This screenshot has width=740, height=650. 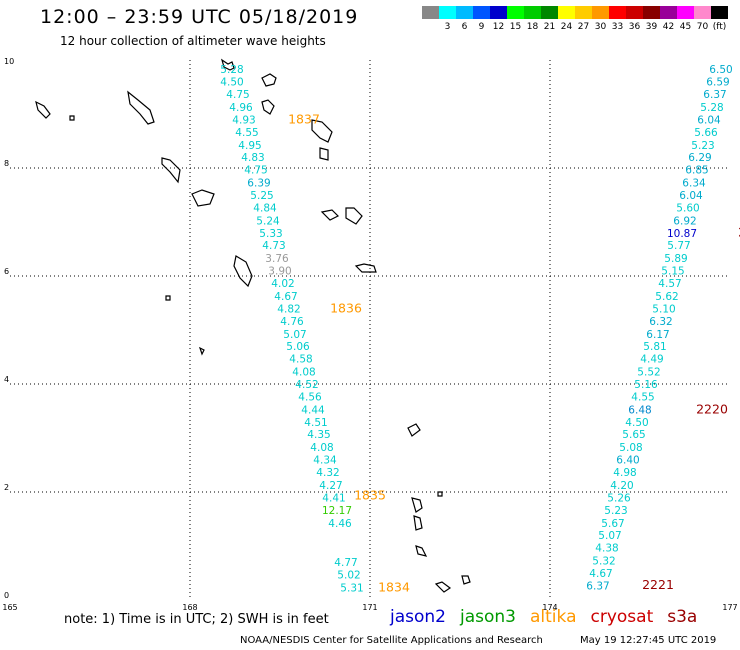 What do you see at coordinates (668, 27) in the screenshot?
I see `scale-swatch-label: 42` at bounding box center [668, 27].